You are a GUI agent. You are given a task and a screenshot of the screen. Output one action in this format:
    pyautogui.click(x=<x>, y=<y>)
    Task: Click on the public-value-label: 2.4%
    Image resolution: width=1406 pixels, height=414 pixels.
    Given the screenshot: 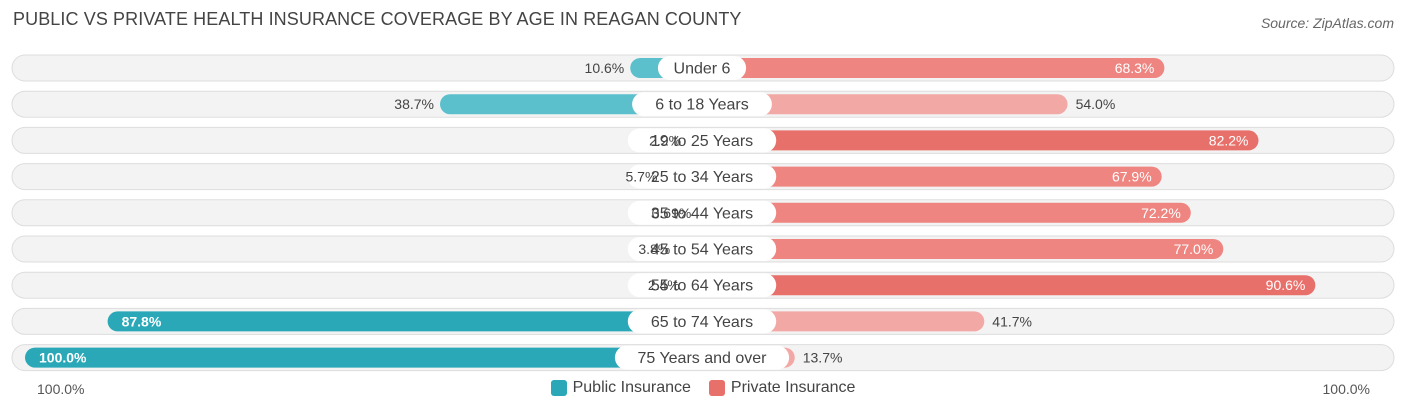 What is the action you would take?
    pyautogui.click(x=664, y=285)
    